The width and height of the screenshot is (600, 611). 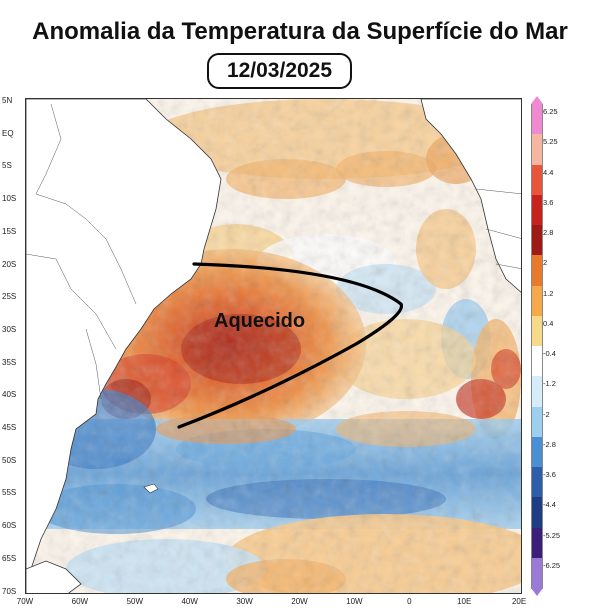 I want to click on longitude-label: 60W, so click(x=80, y=601).